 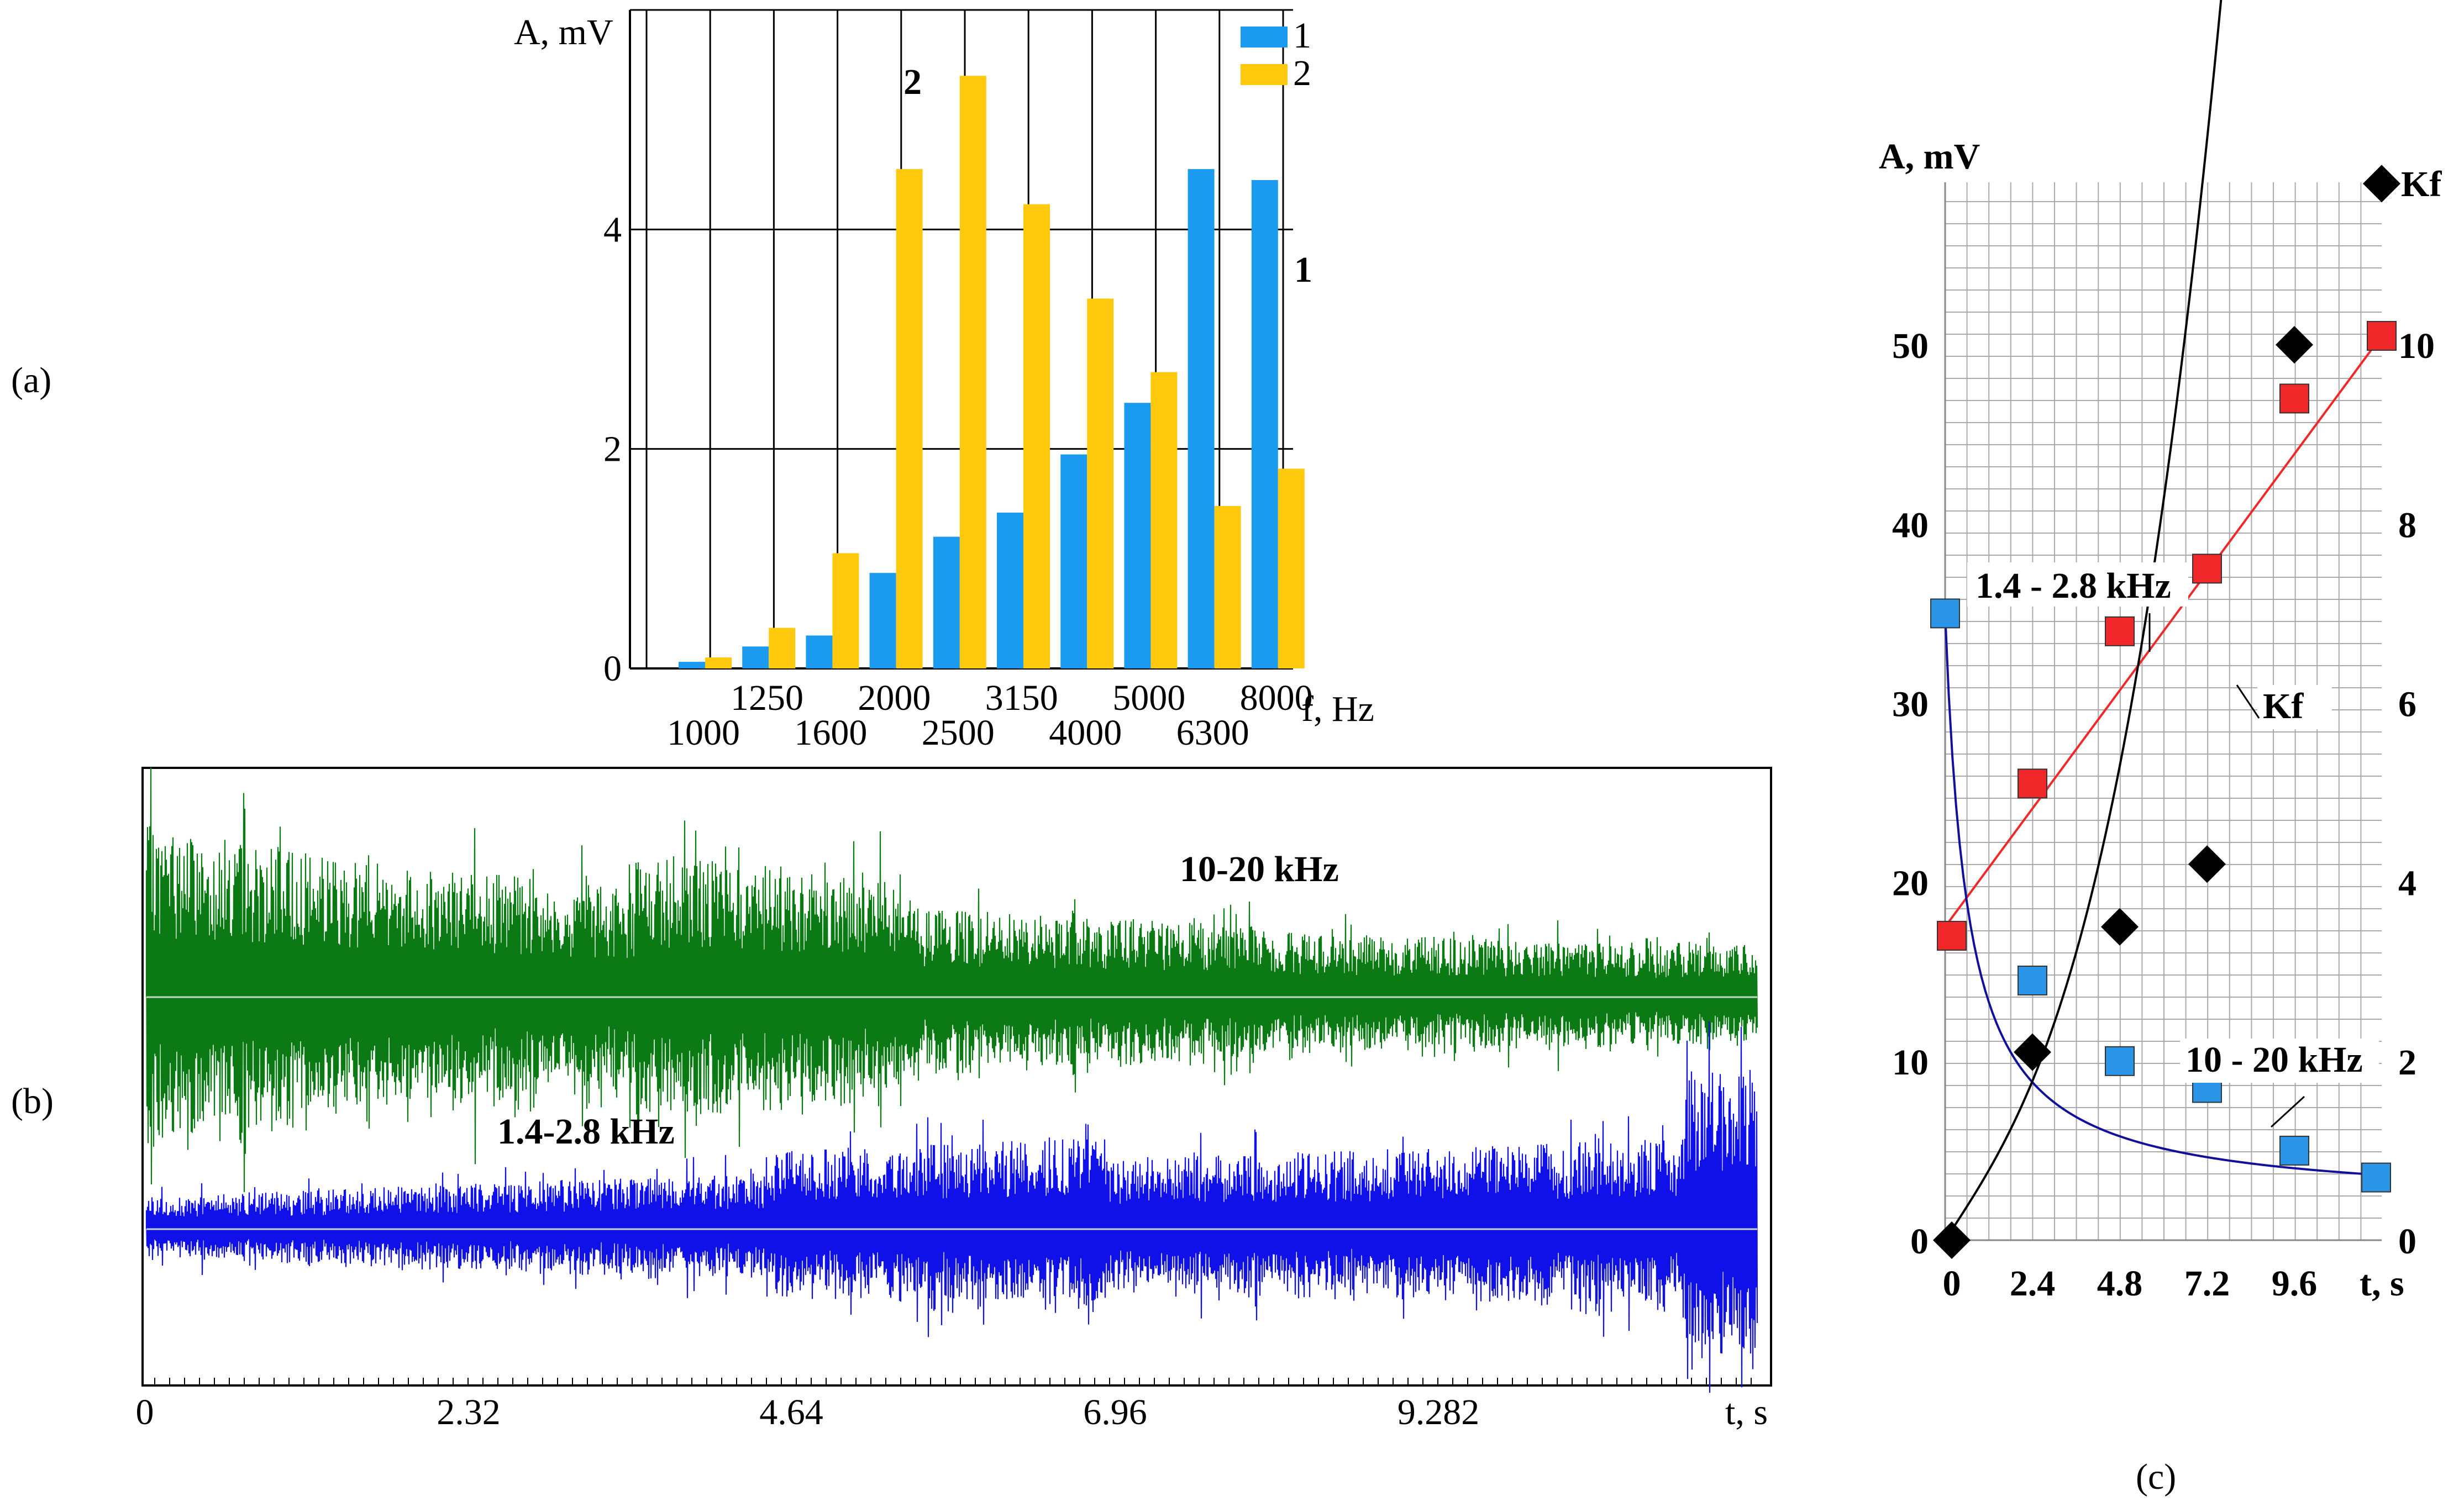 I want to click on panel-label-c: (c), so click(x=2156, y=1477).